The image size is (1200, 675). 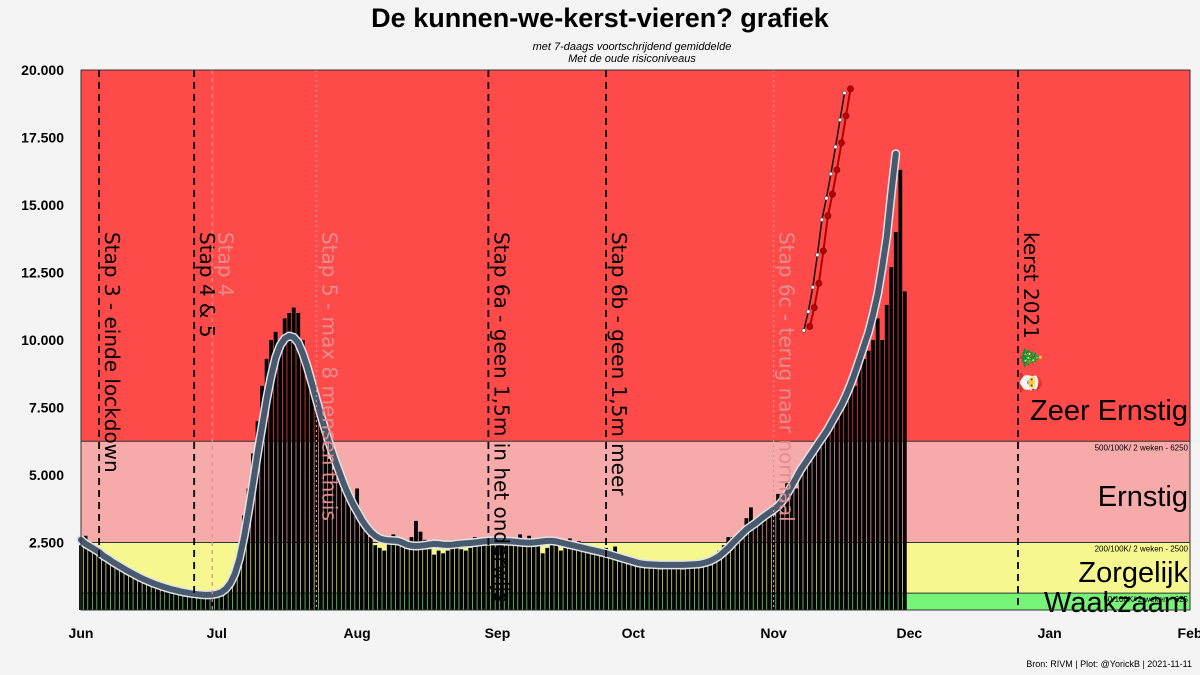 What do you see at coordinates (1050, 633) in the screenshot?
I see `x-tick-label: Jan` at bounding box center [1050, 633].